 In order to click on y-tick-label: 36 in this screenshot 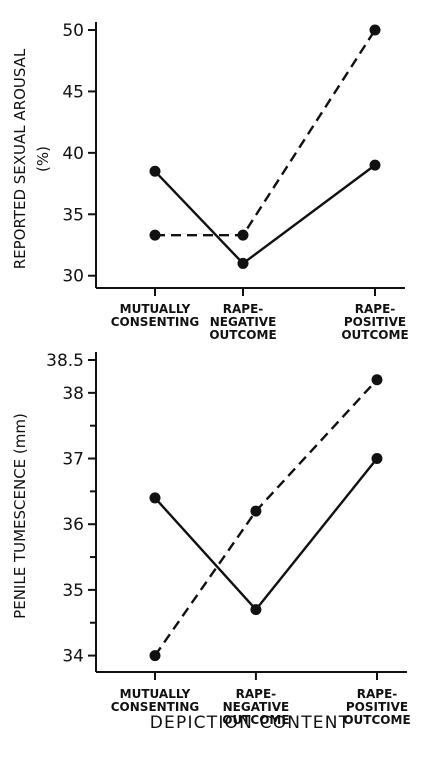, I will do `click(73, 525)`.